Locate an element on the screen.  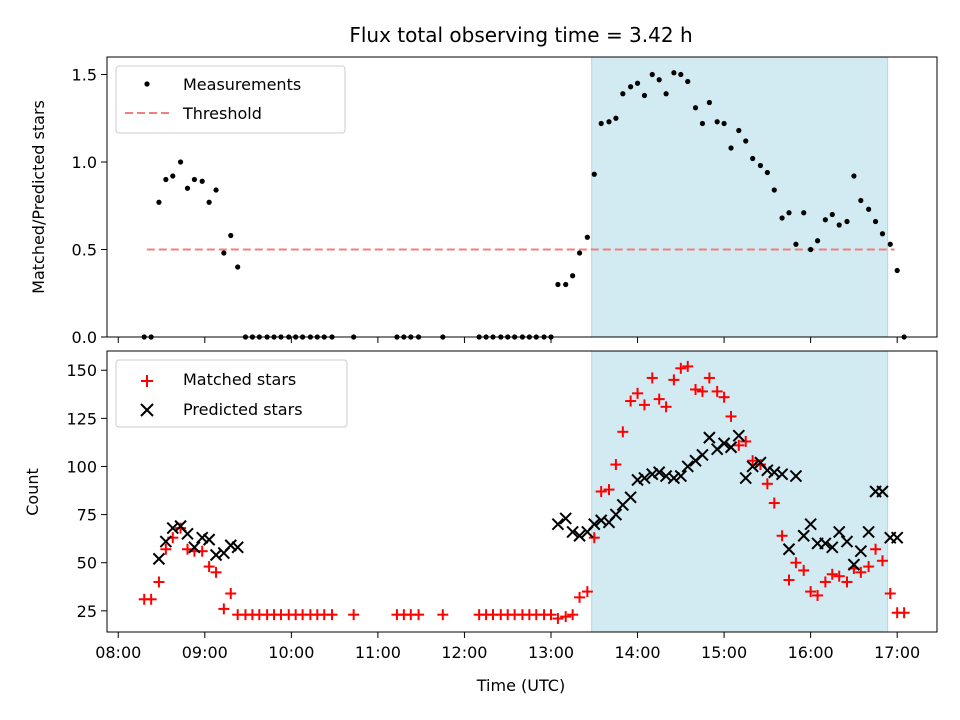
bottom-ytick-label: 75 is located at coordinates (87, 515).